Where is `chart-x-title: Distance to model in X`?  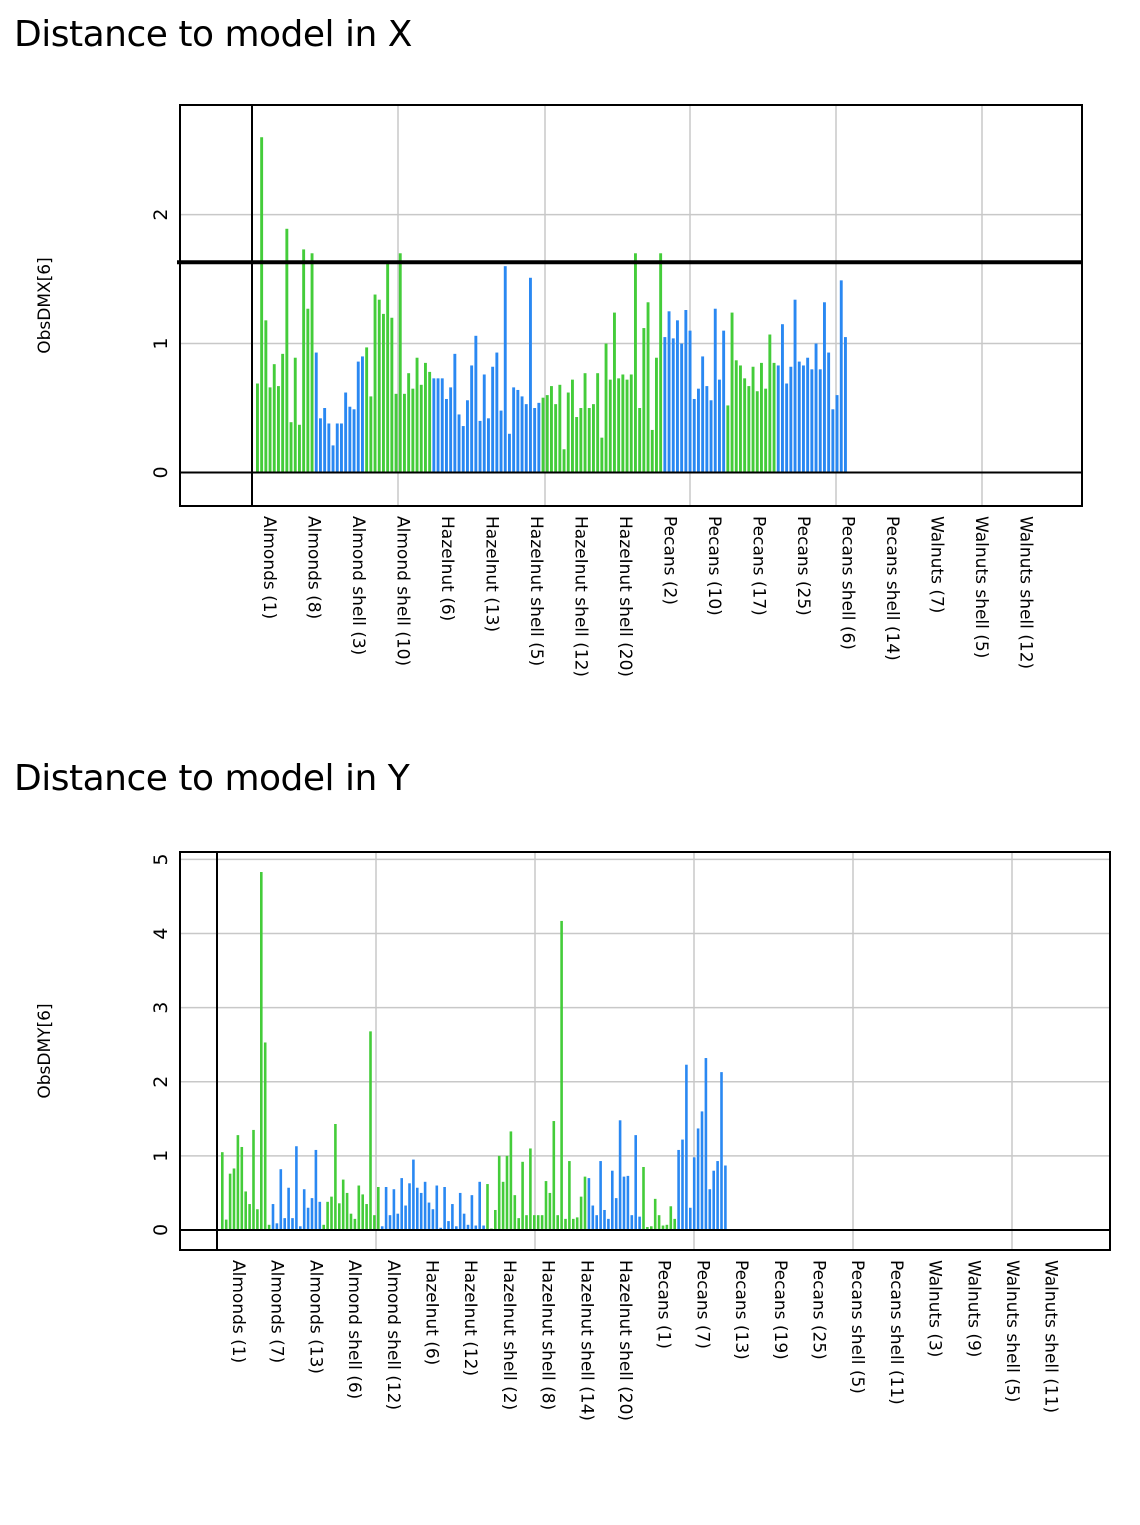
chart-x-title: Distance to model in X is located at coordinates (213, 34).